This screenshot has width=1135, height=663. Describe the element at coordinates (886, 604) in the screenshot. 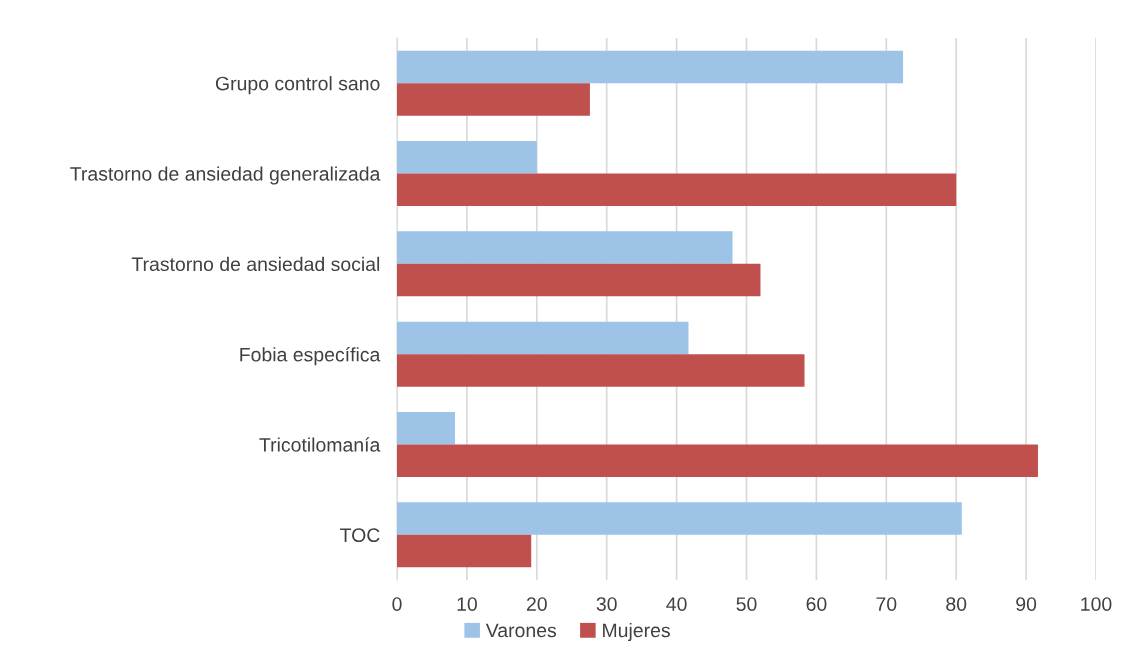

I see `x-tick-label: 70` at that location.